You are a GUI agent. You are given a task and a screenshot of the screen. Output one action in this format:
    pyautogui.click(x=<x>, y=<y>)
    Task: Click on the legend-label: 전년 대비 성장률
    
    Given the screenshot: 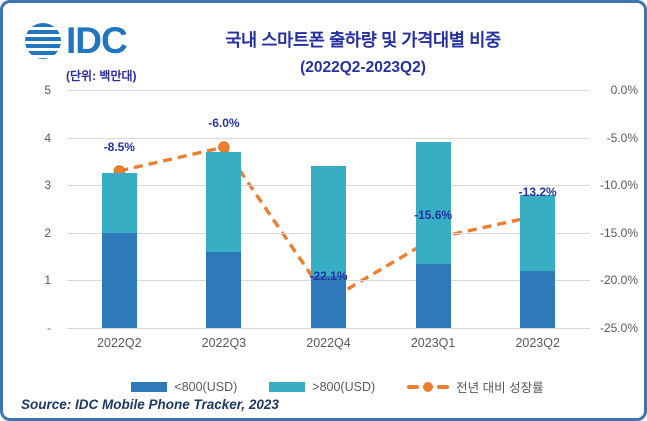 What is the action you would take?
    pyautogui.click(x=500, y=388)
    